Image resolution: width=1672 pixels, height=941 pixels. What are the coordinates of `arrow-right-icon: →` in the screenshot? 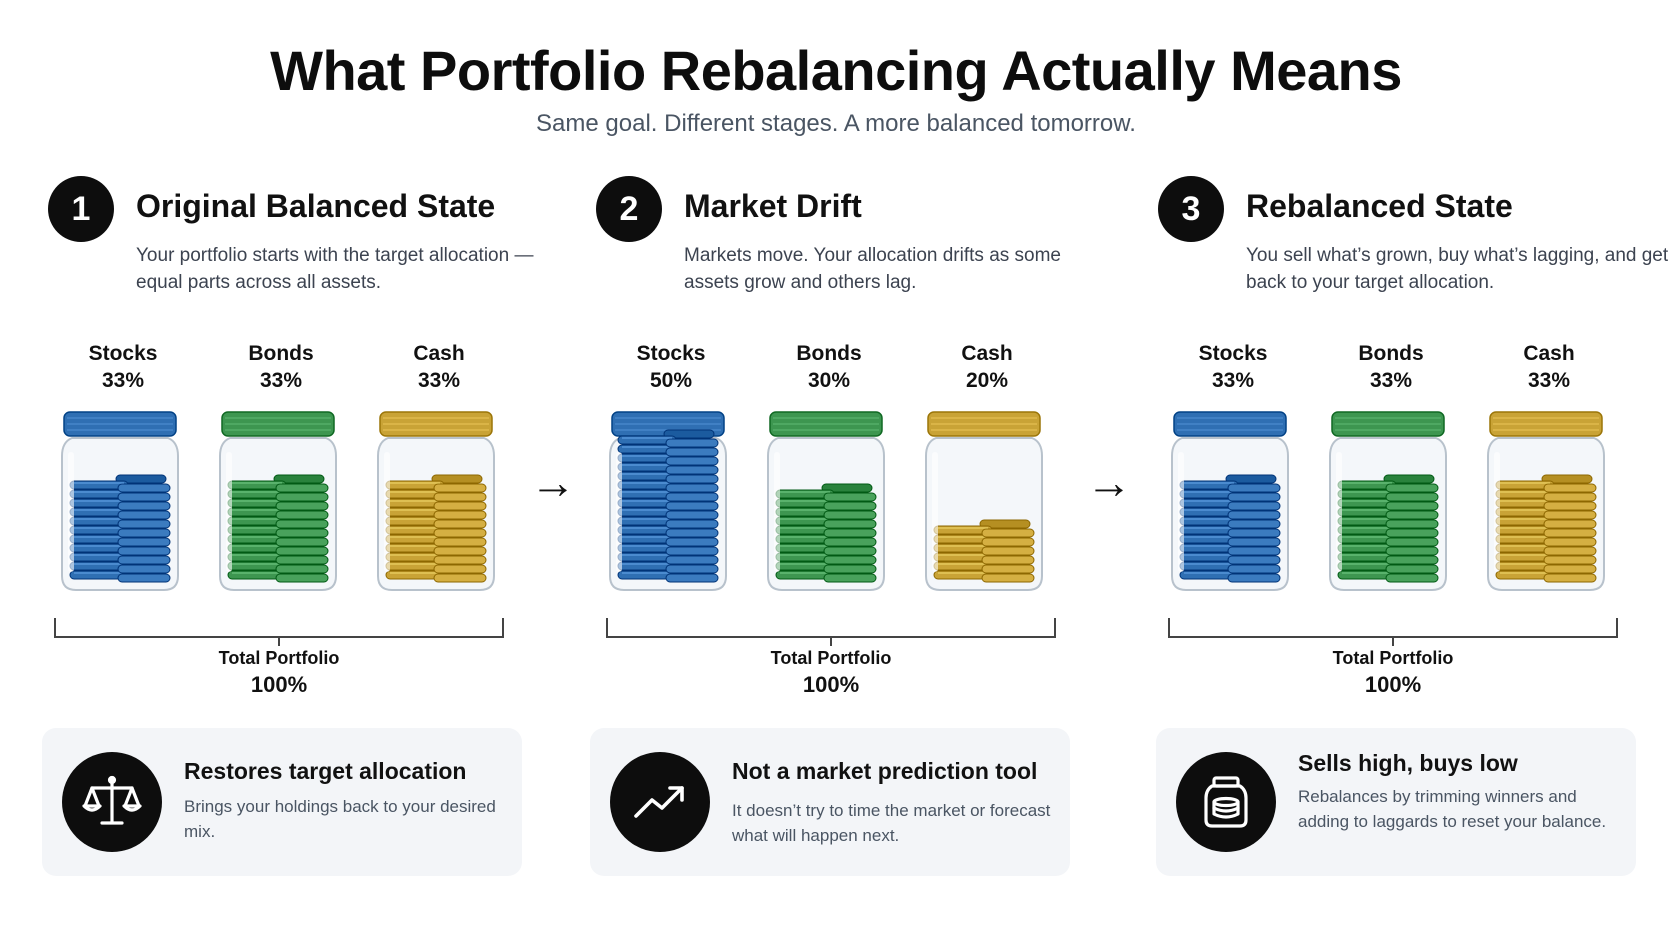 It's located at (1109, 482).